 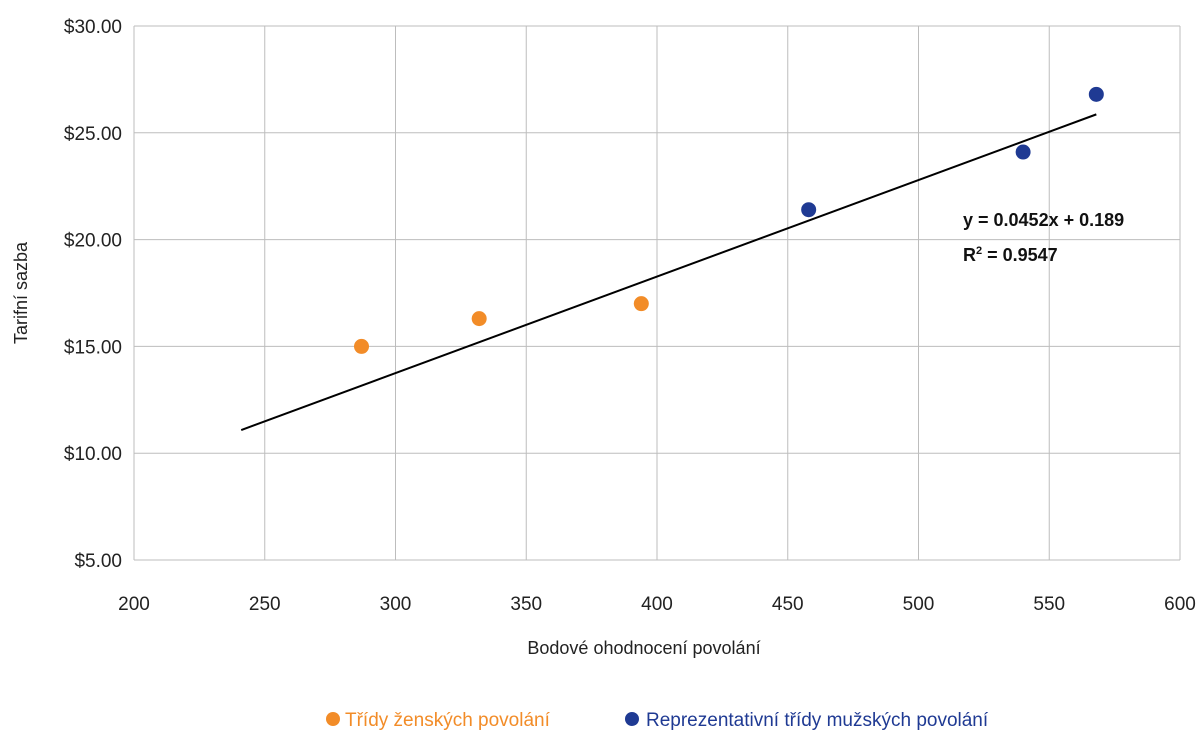 What do you see at coordinates (526, 604) in the screenshot?
I see `x-tick-label: 350` at bounding box center [526, 604].